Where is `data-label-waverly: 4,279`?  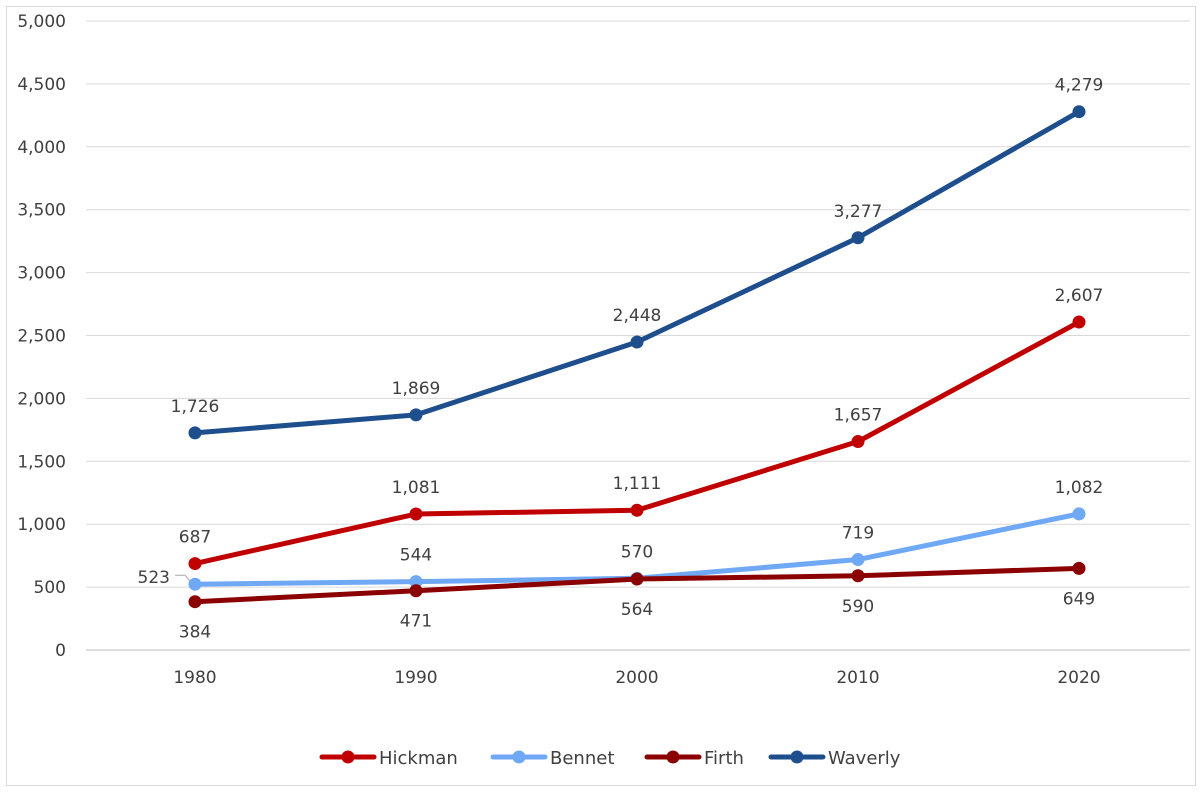 data-label-waverly: 4,279 is located at coordinates (1079, 86).